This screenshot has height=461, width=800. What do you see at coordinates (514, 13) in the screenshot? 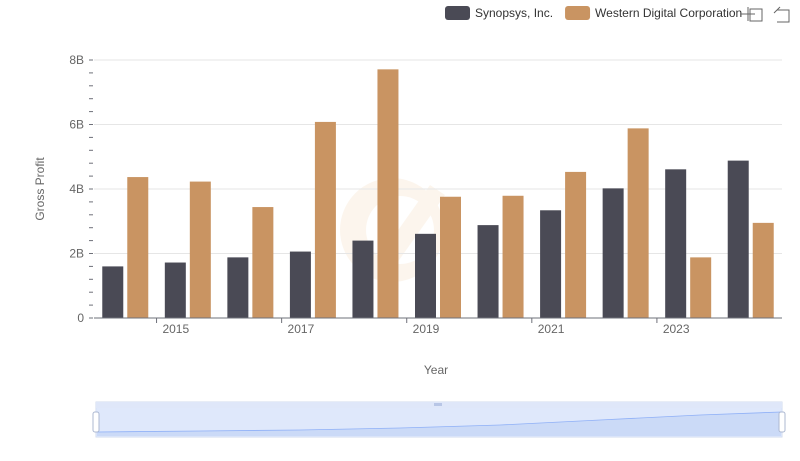
I see `legend-label: Synopsys, Inc.` at bounding box center [514, 13].